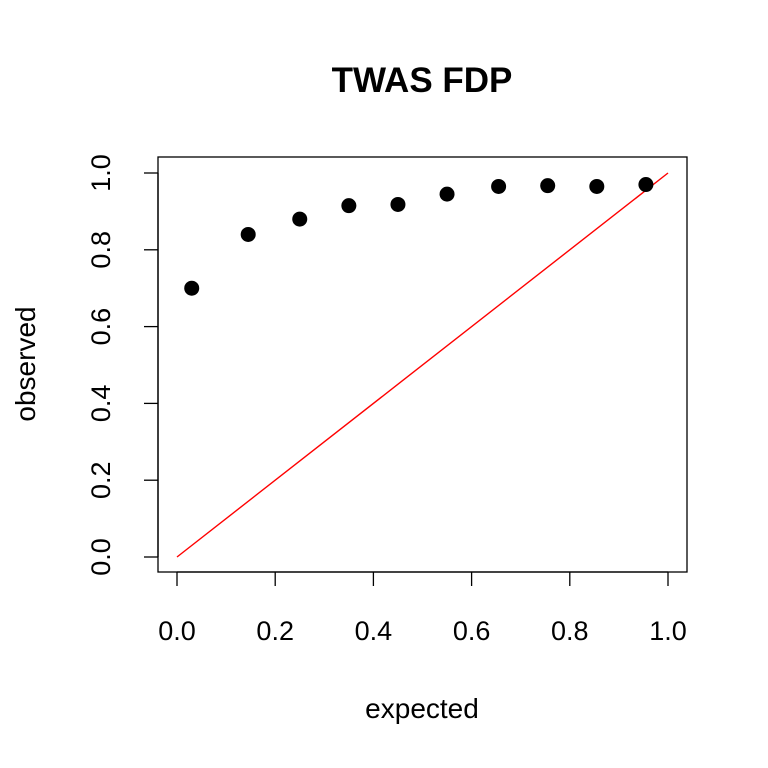 The image size is (768, 768). Describe the element at coordinates (422, 608) in the screenshot. I see `x-axis: 0.0 0.2 0.4 0.6 0.8 1.0` at that location.